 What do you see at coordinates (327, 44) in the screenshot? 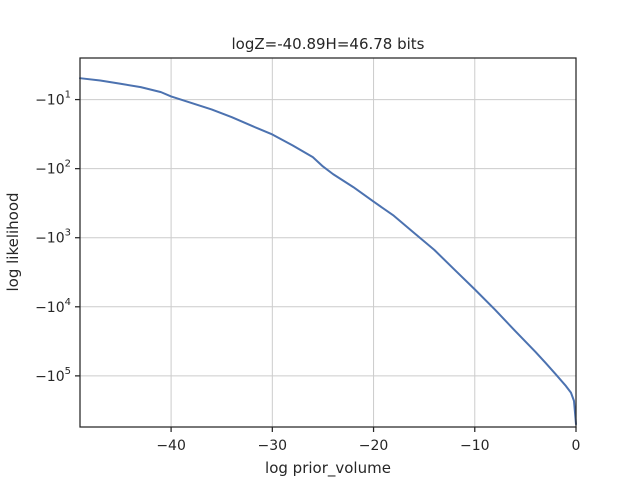
I see `chart-title: logZ=-40.89H=46.78 bits` at bounding box center [327, 44].